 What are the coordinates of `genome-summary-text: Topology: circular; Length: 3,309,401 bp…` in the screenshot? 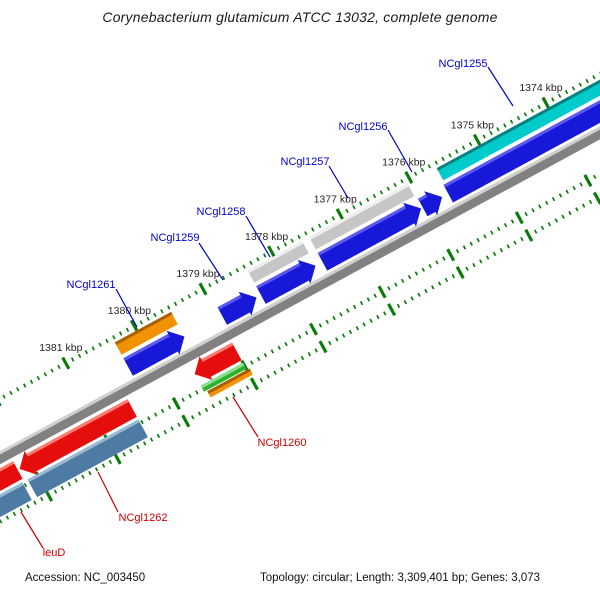 It's located at (400, 578).